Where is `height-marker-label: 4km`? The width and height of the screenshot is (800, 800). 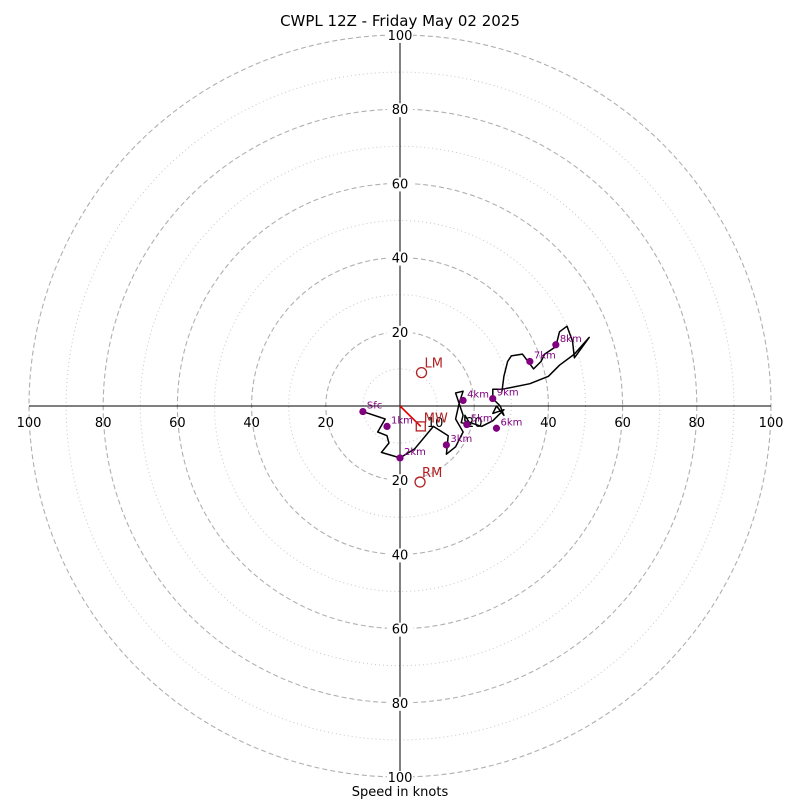 height-marker-label: 4km is located at coordinates (478, 394).